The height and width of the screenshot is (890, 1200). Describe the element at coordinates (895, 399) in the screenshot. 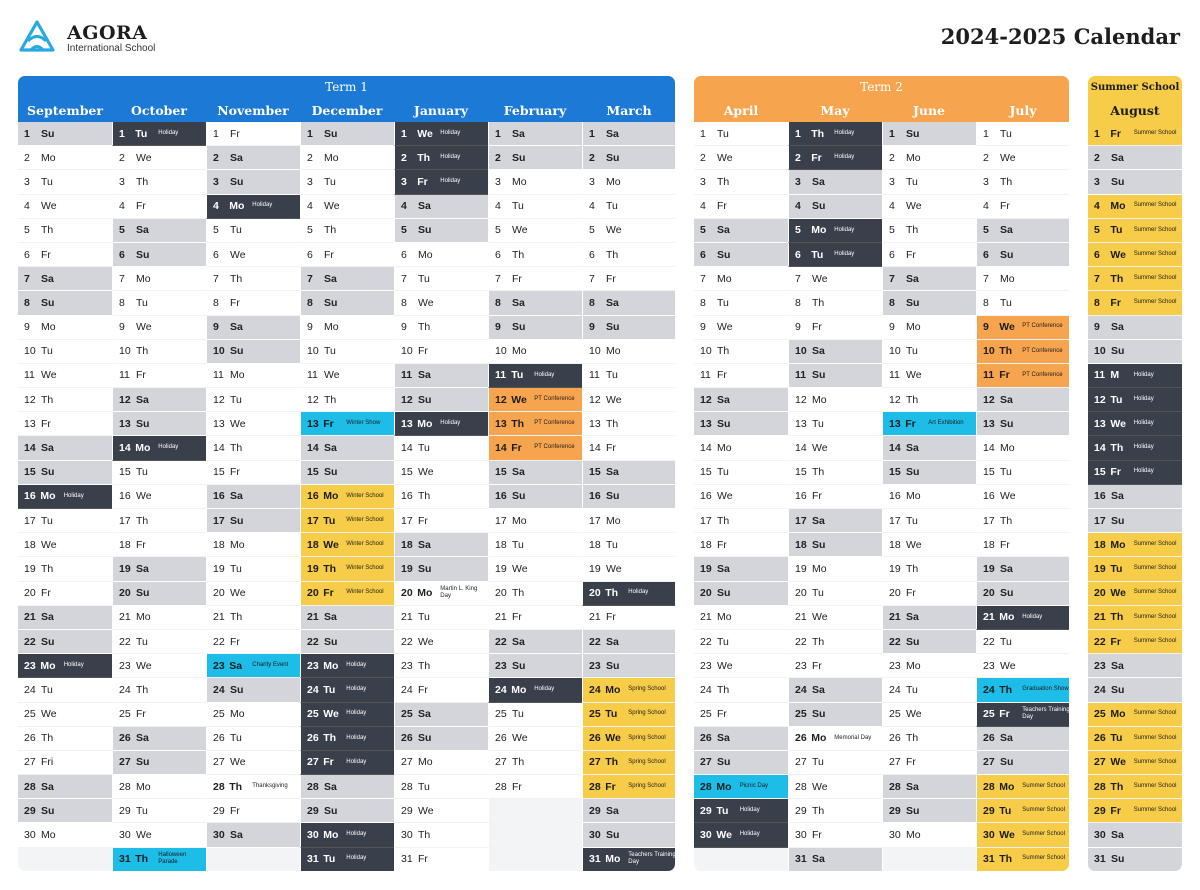

I see `day-number: 12` at that location.